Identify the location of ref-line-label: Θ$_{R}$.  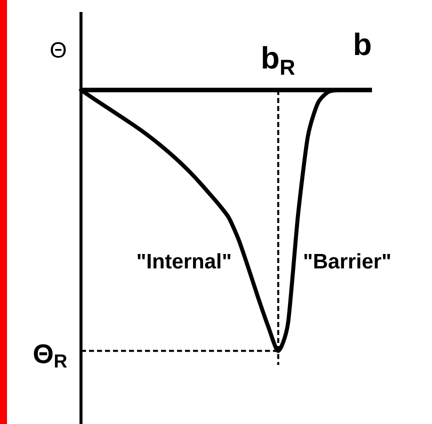
(50, 356).